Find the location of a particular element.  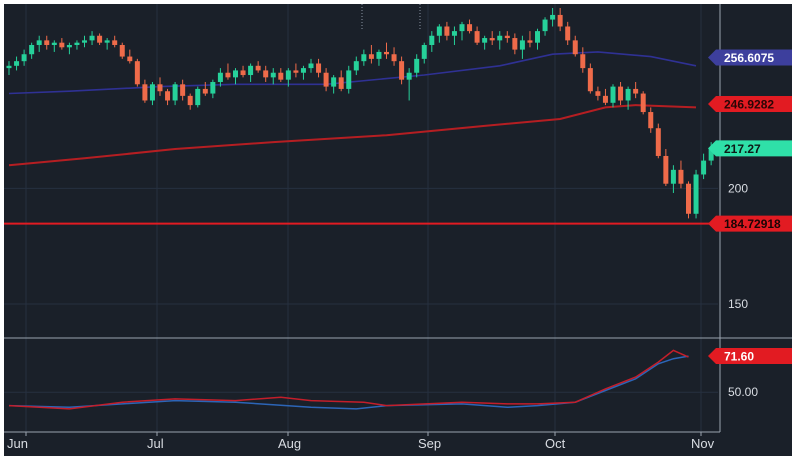

osc-value-tag-bg is located at coordinates (750, 356).